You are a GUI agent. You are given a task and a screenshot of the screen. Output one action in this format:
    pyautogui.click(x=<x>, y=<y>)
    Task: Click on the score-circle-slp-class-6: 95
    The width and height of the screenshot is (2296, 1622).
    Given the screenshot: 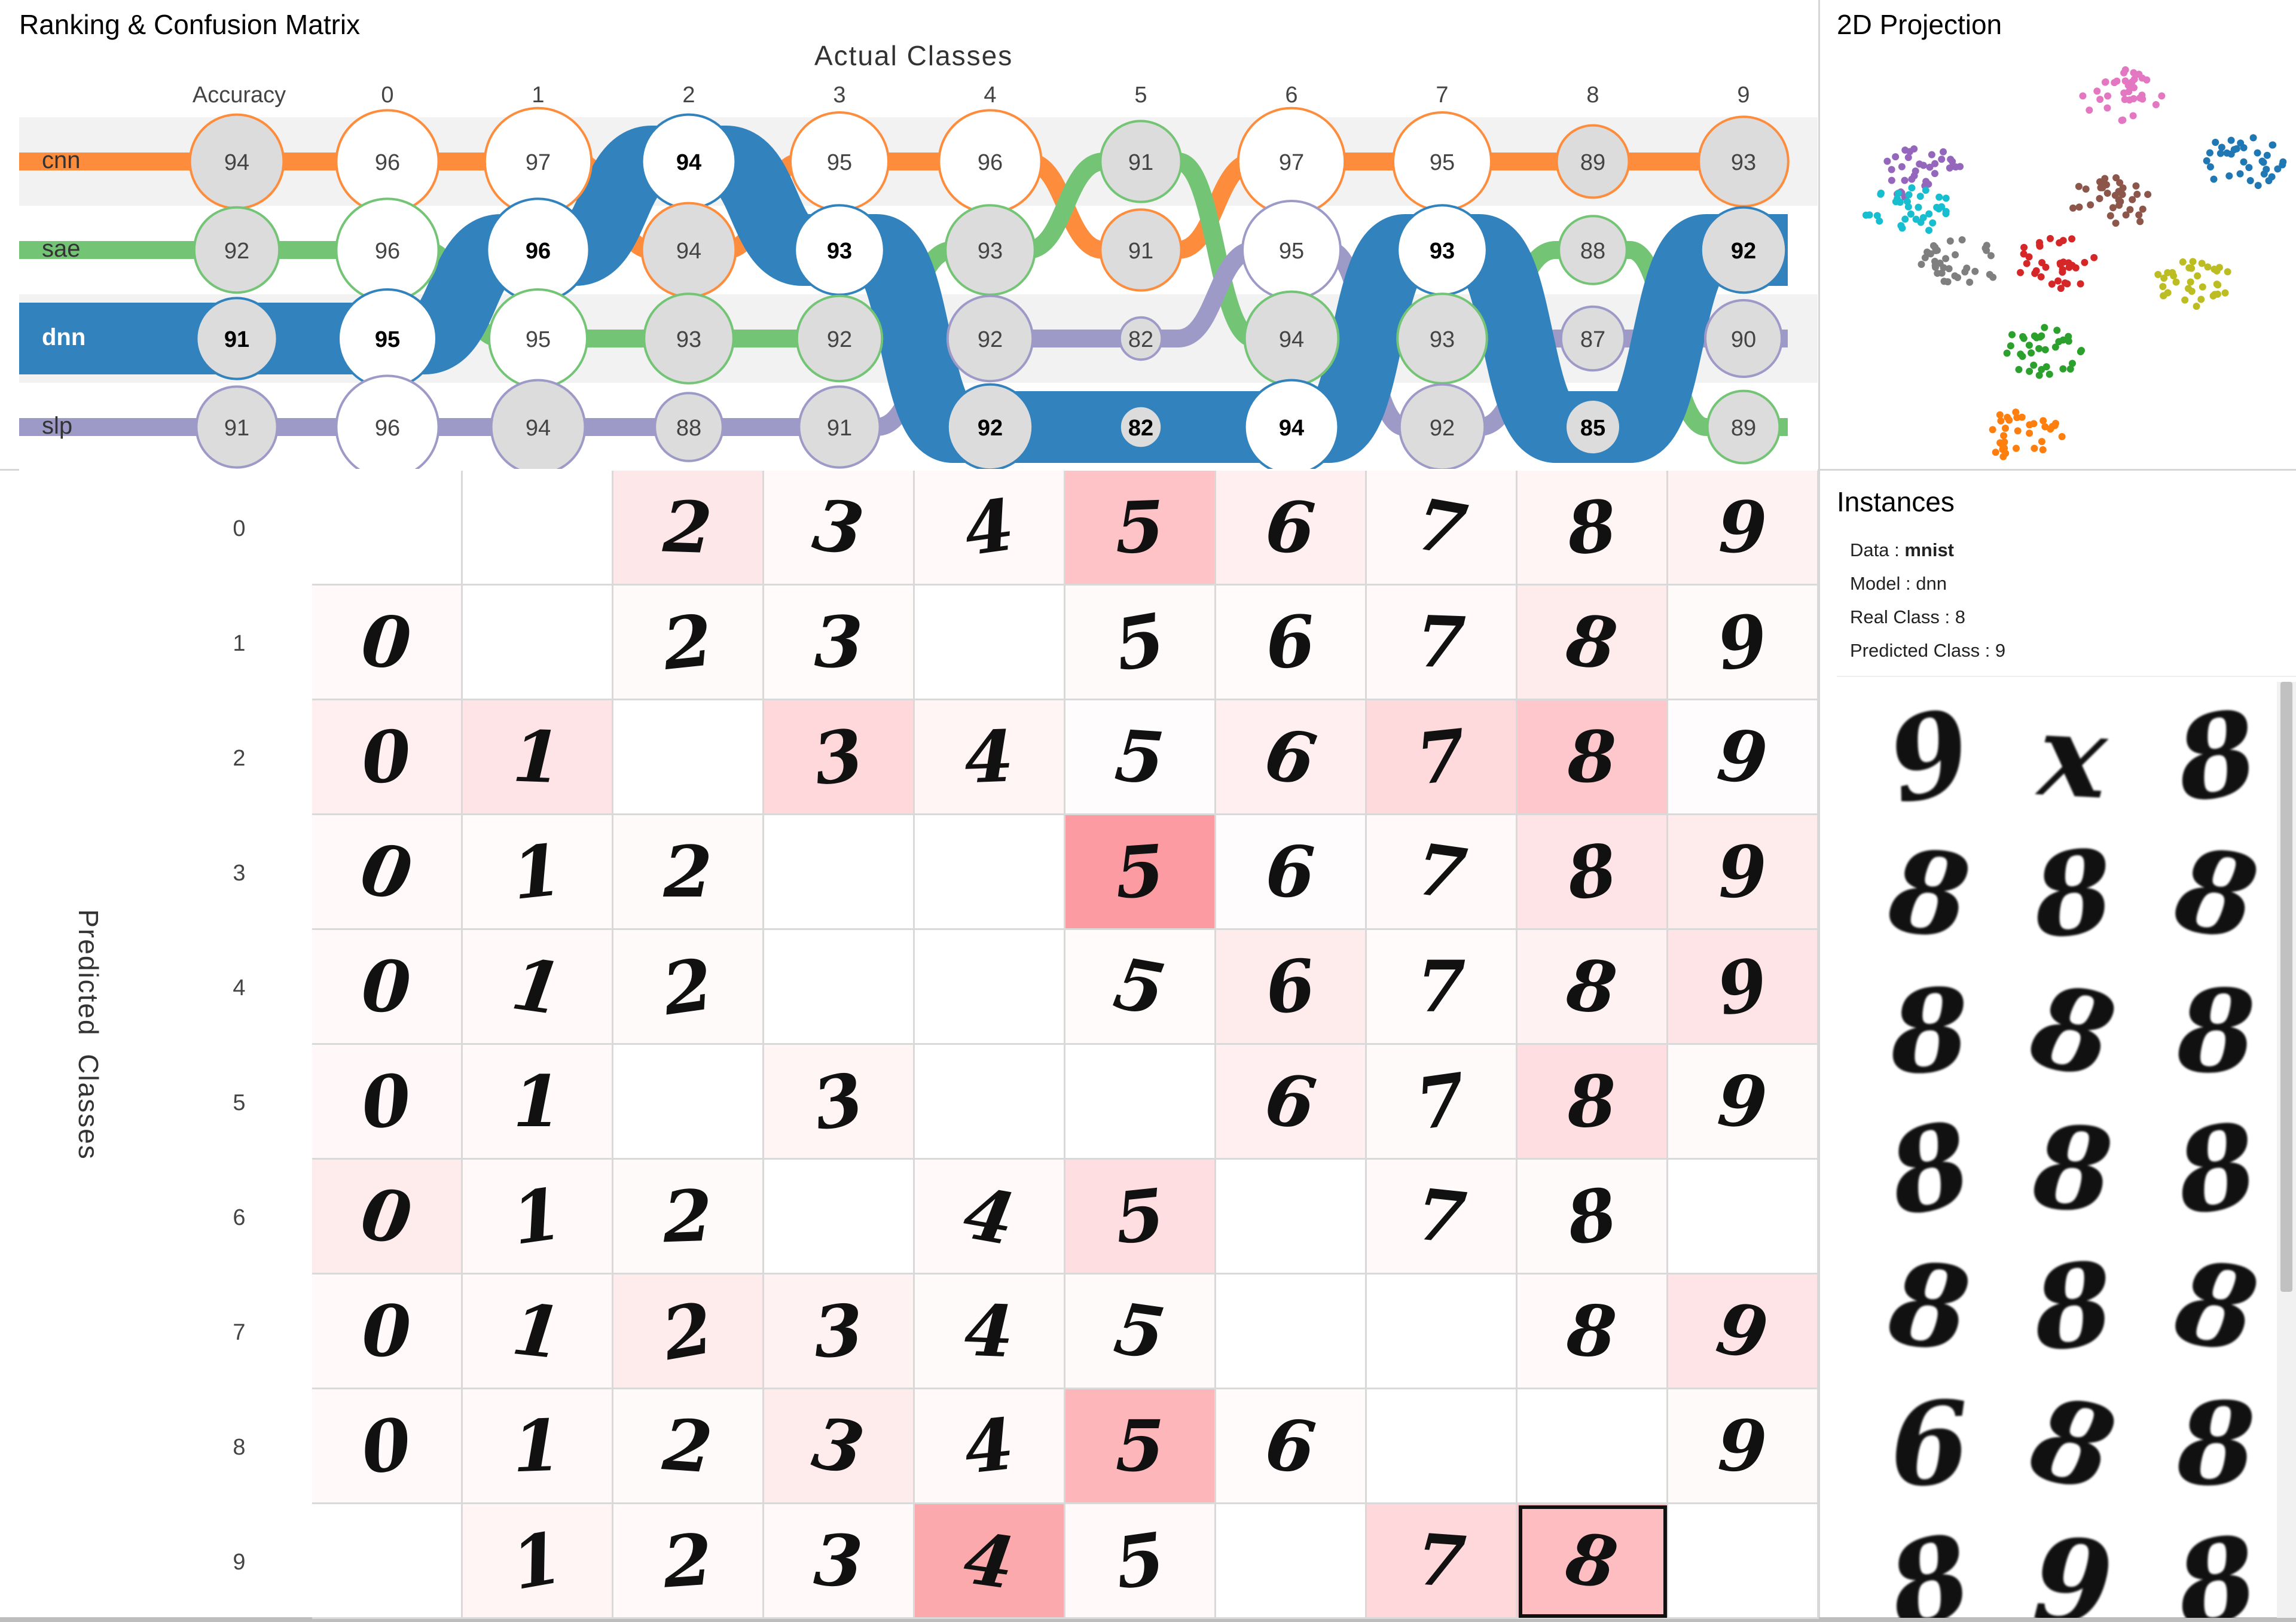 What is the action you would take?
    pyautogui.click(x=1291, y=250)
    